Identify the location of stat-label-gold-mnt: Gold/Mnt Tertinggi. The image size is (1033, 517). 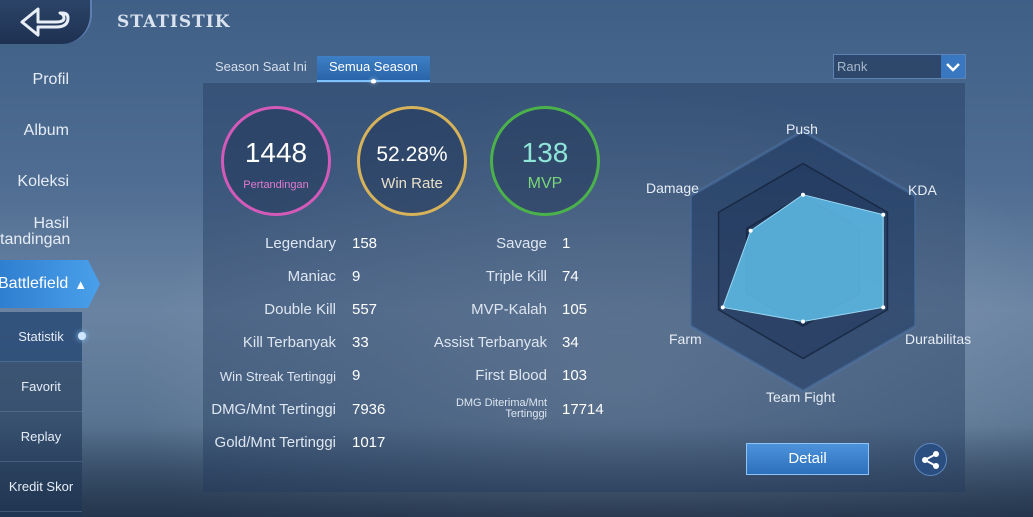
(275, 442).